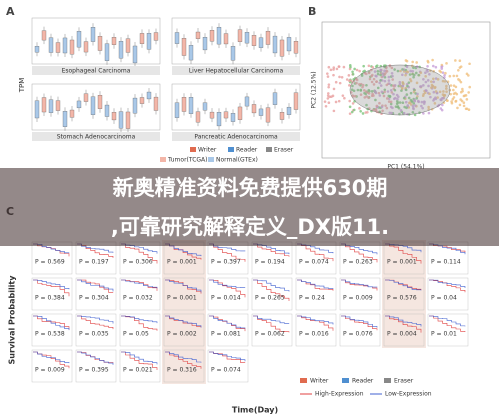  What do you see at coordinates (284, 150) in the screenshot?
I see `legend-label: Eraser` at bounding box center [284, 150].